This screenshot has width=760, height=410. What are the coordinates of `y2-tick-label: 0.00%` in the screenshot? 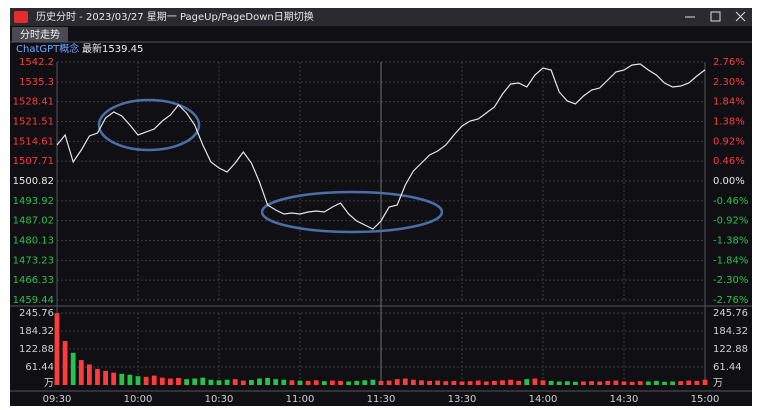 It's located at (729, 181).